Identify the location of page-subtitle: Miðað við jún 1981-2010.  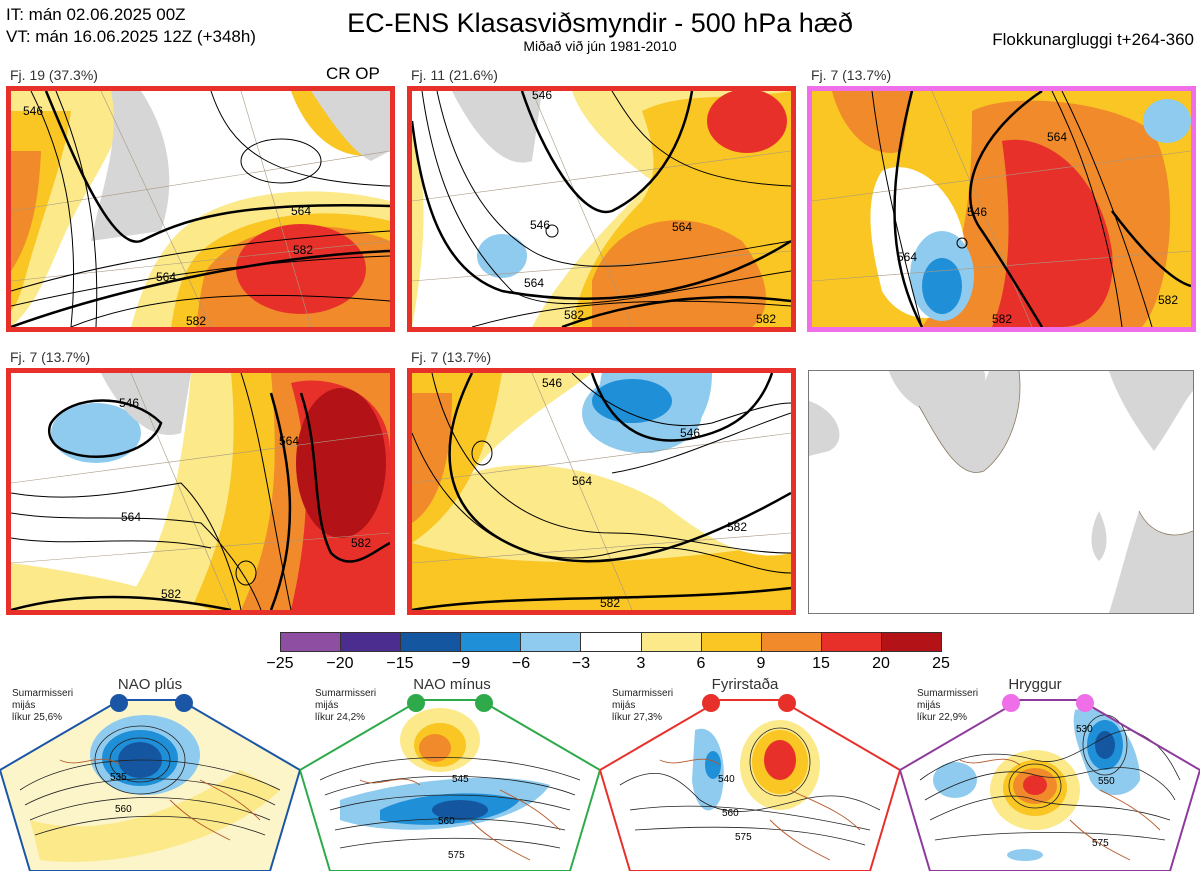
(600, 46).